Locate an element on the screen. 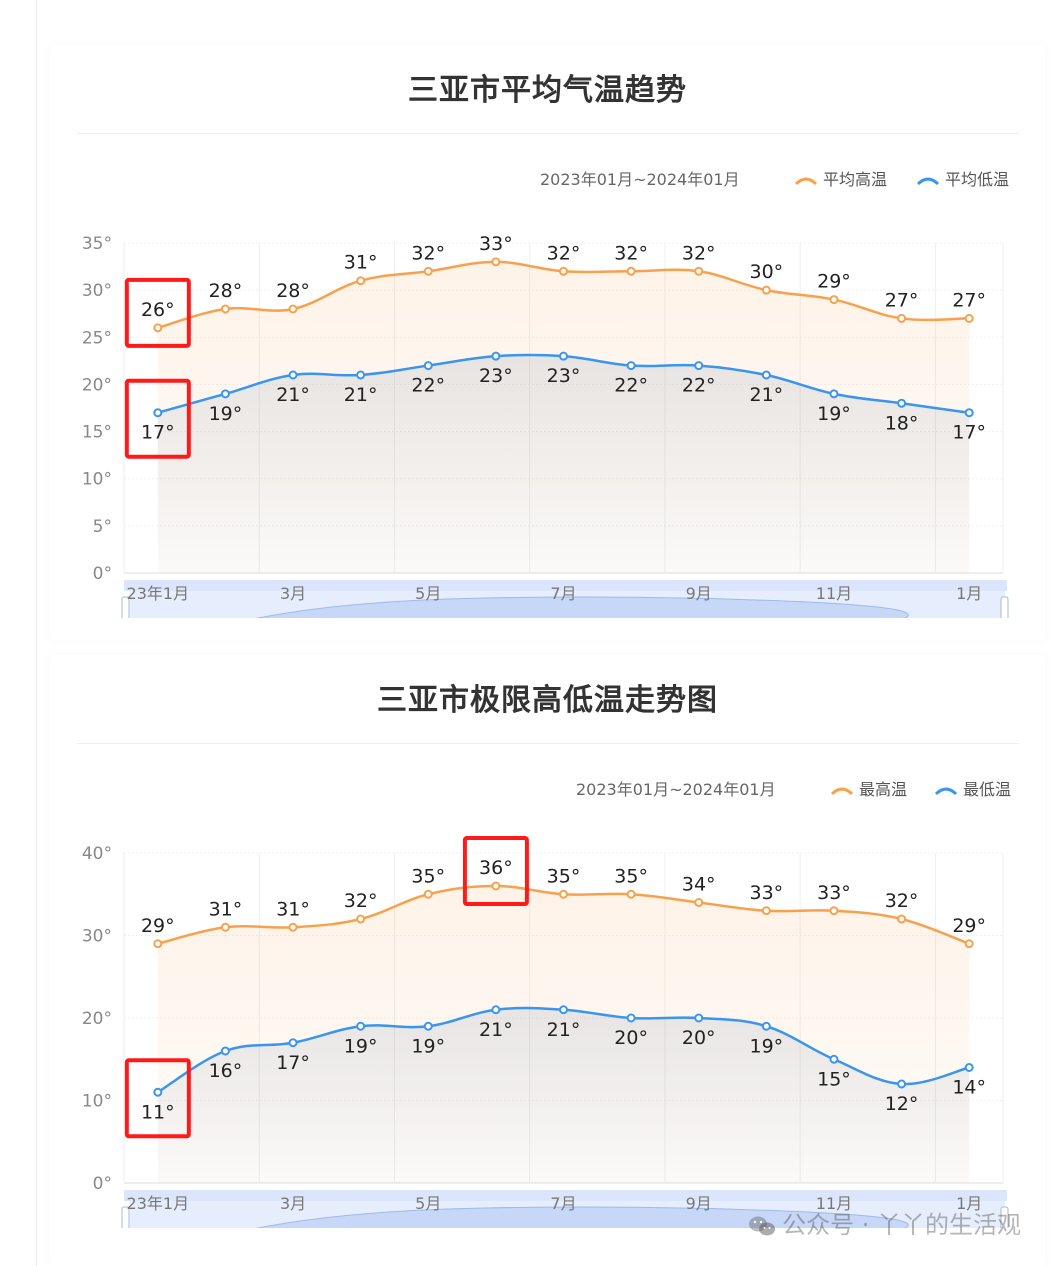 This screenshot has height=1266, width=1053. legend-high-label: 最高温 is located at coordinates (883, 789).